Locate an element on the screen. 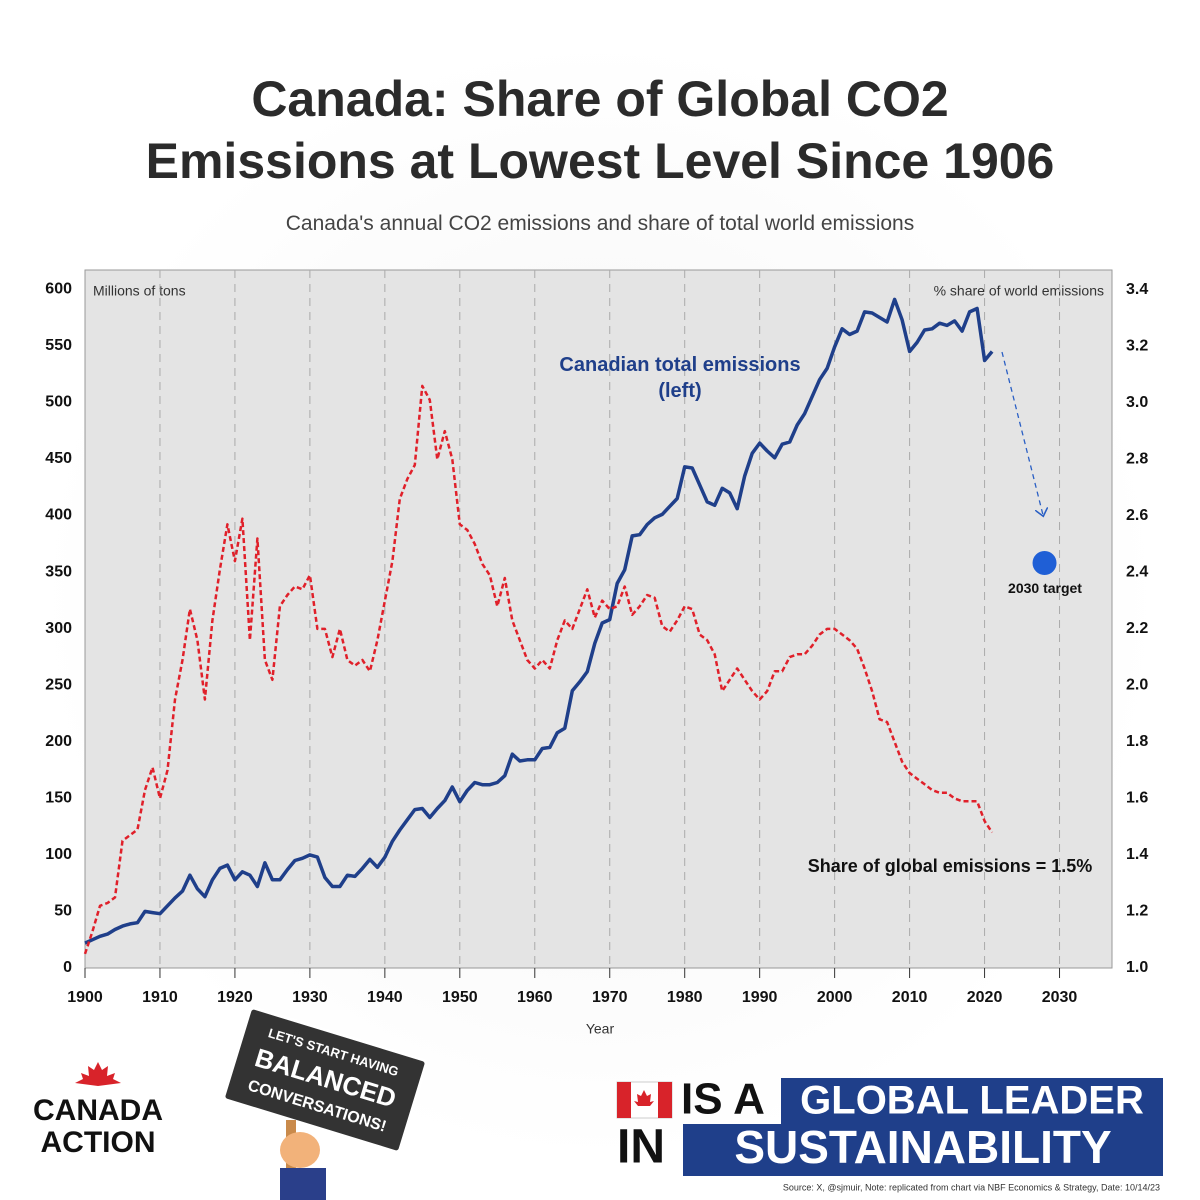 Image resolution: width=1200 pixels, height=1200 pixels. y-tick-label: 550 is located at coordinates (58, 345).